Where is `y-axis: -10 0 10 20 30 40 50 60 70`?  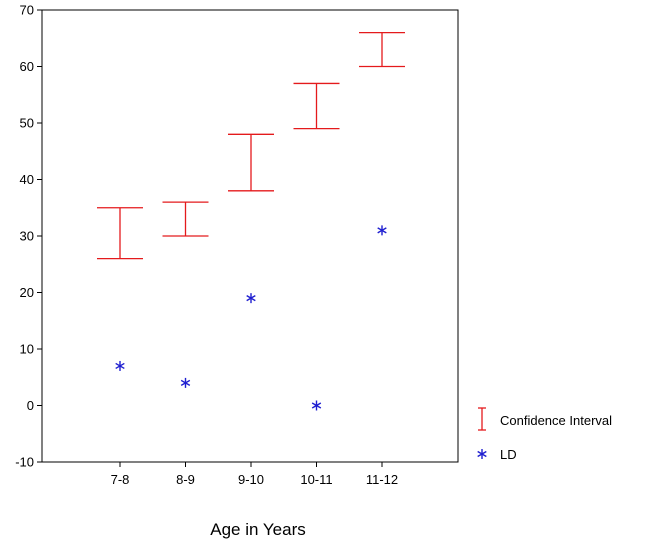
y-axis: -10 0 10 20 30 40 50 60 70 is located at coordinates (28, 236).